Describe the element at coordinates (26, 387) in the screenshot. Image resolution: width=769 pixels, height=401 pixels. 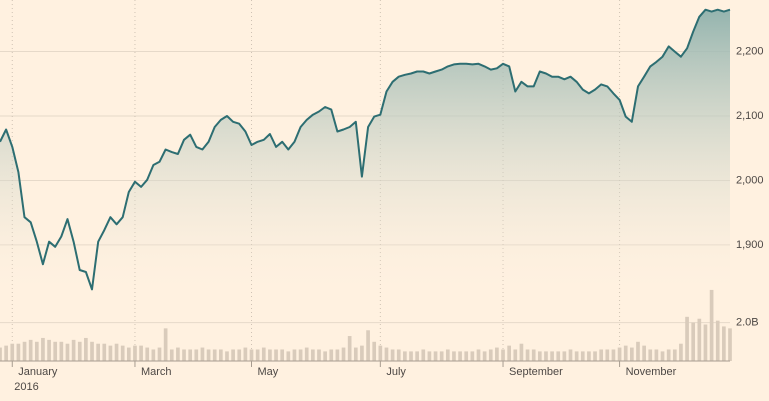
I see `year-label: 2016` at that location.